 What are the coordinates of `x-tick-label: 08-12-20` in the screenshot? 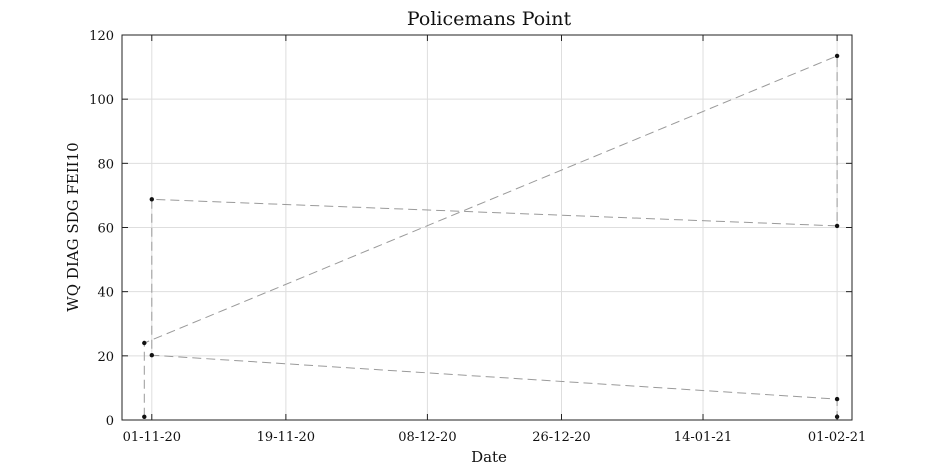 It's located at (427, 437).